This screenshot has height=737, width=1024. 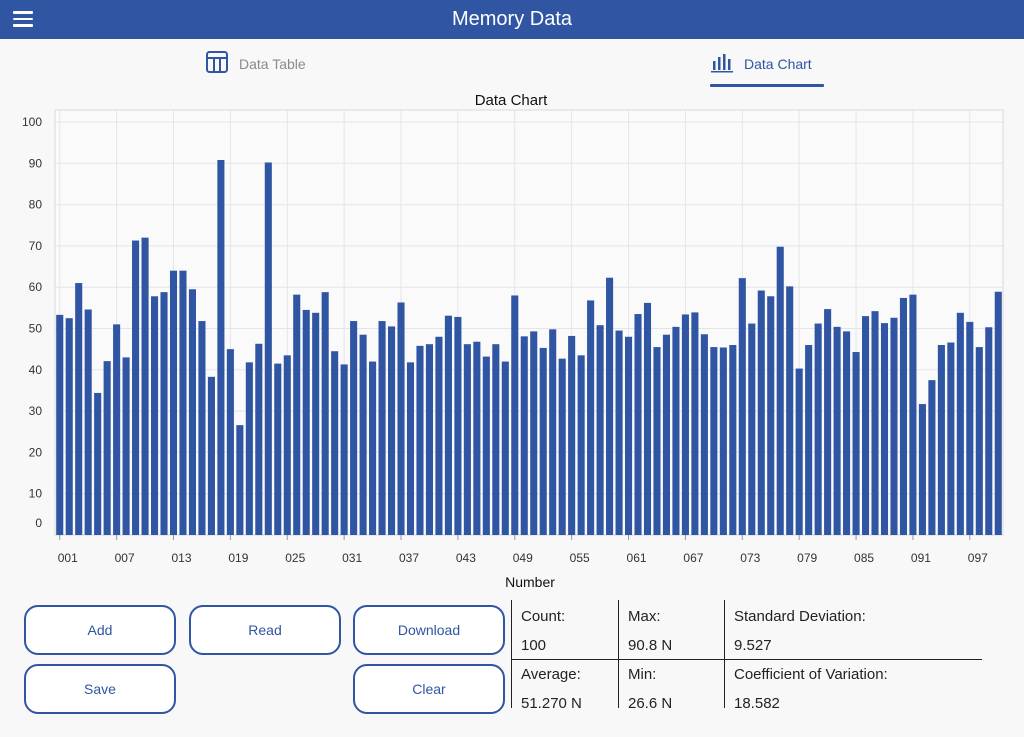 I want to click on x-tick-label: 085, so click(x=864, y=558).